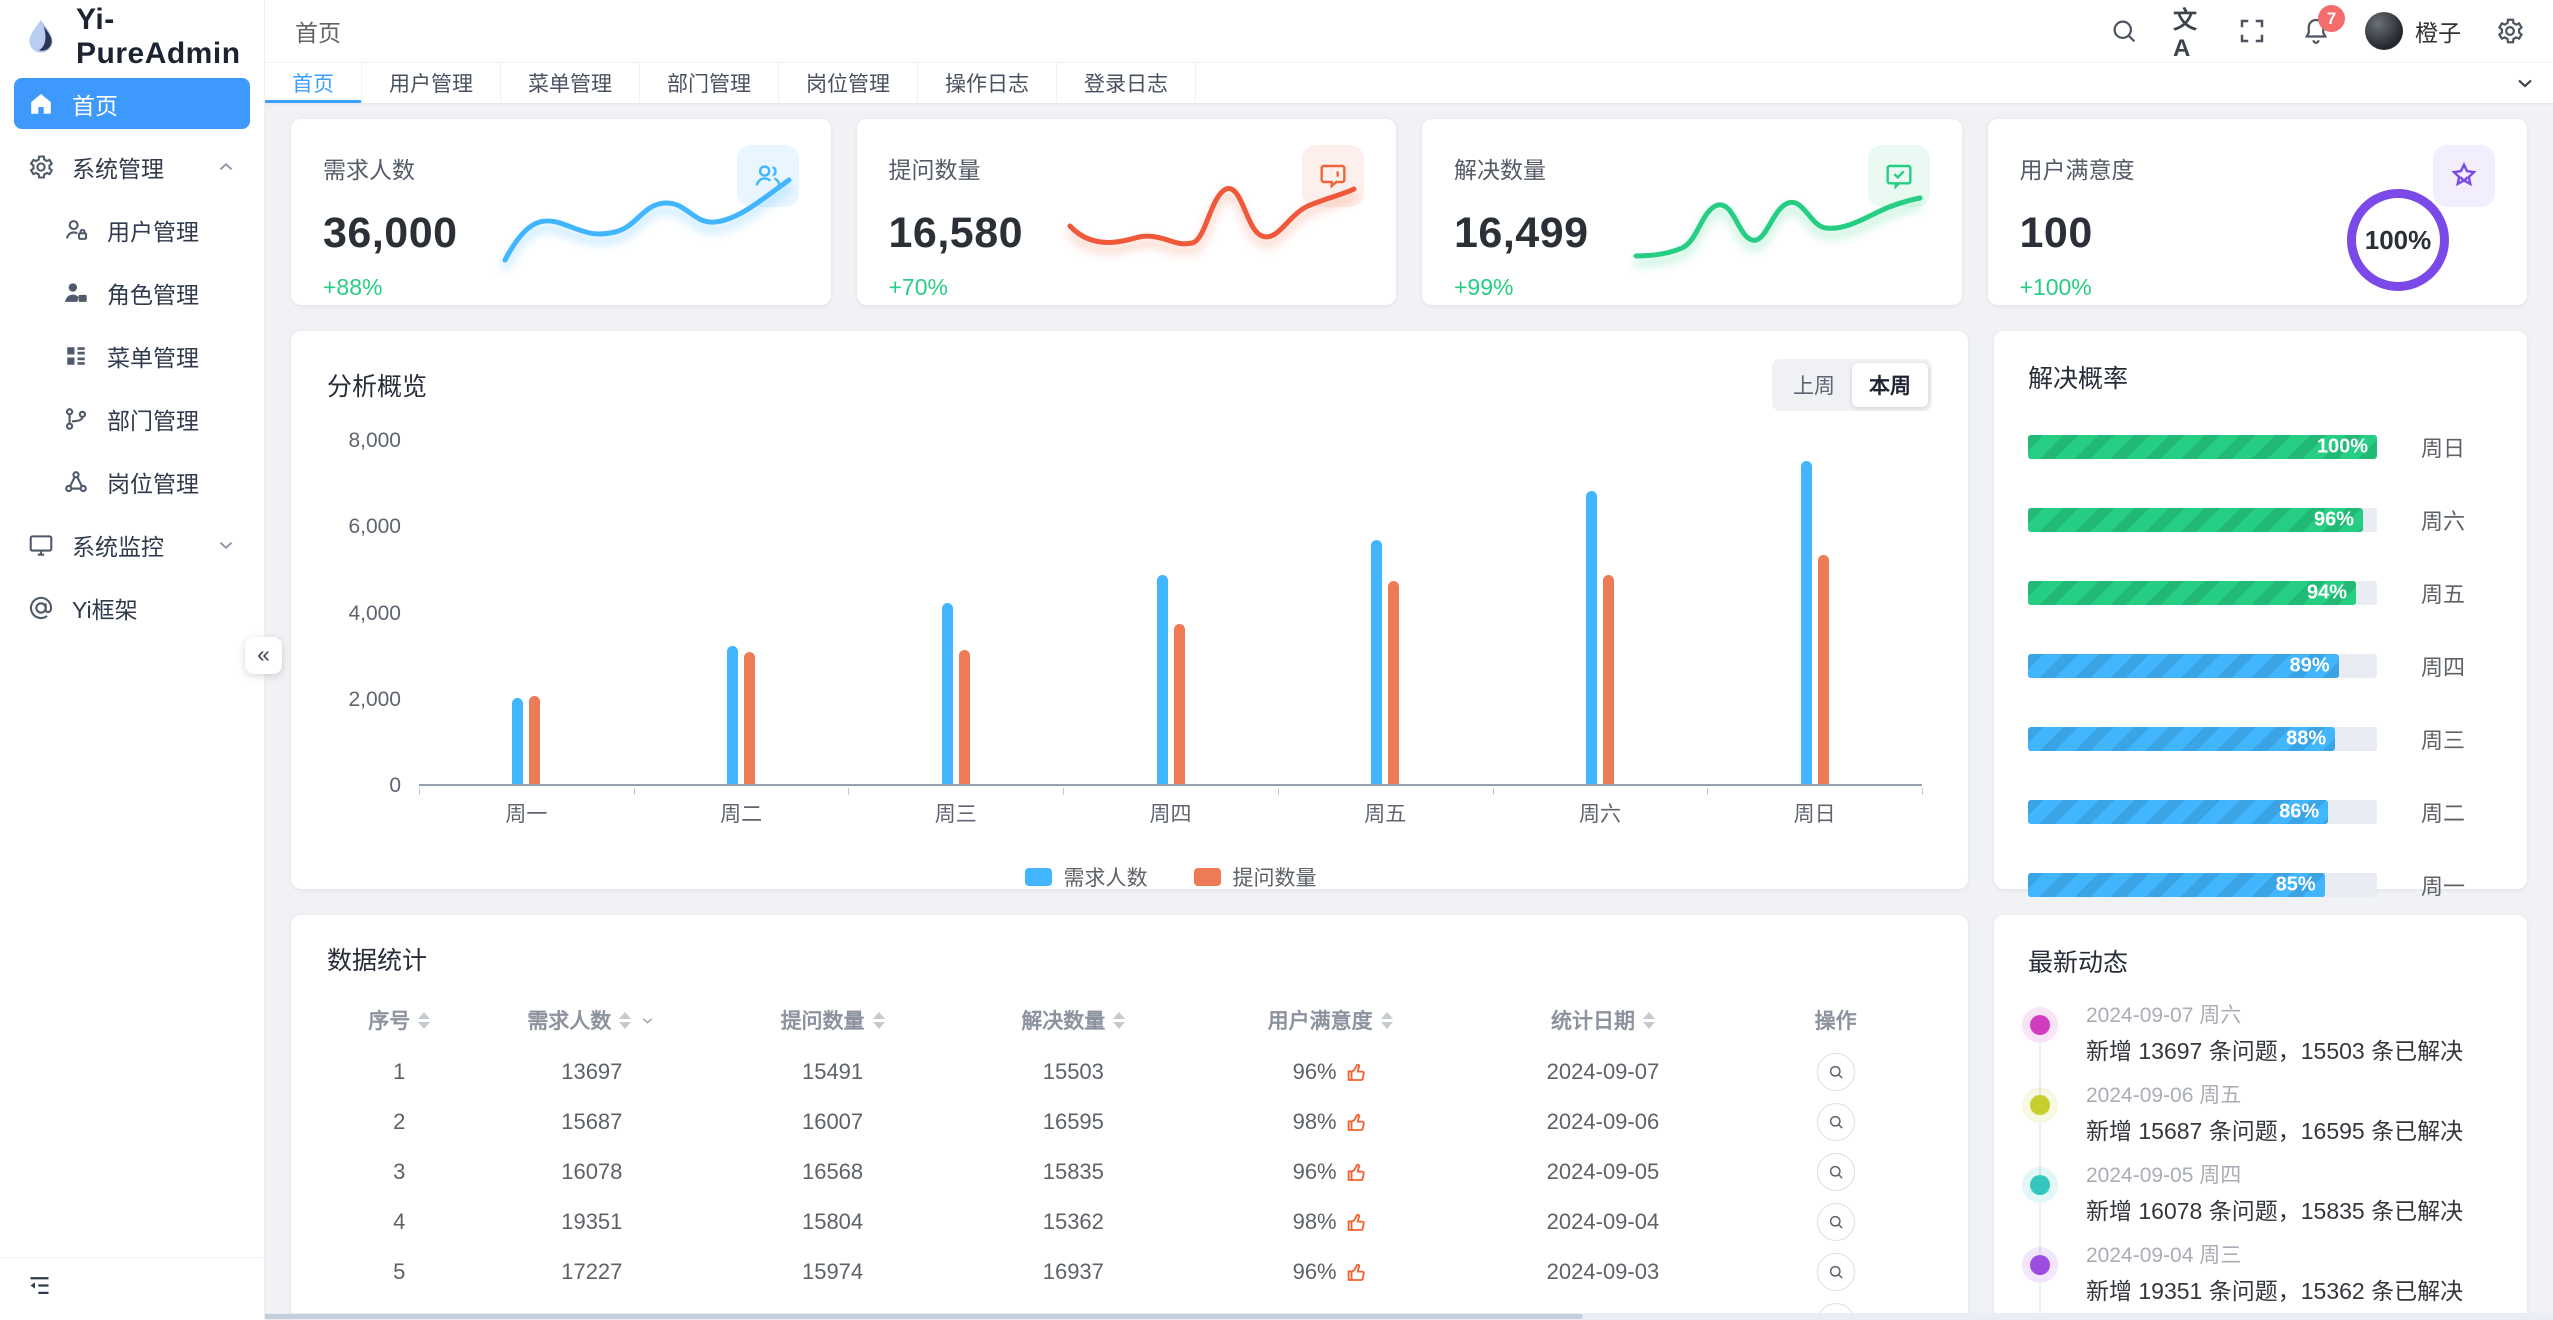 This screenshot has width=2553, height=1320. Describe the element at coordinates (132, 103) in the screenshot. I see `sidebar-item-0: 首页` at that location.